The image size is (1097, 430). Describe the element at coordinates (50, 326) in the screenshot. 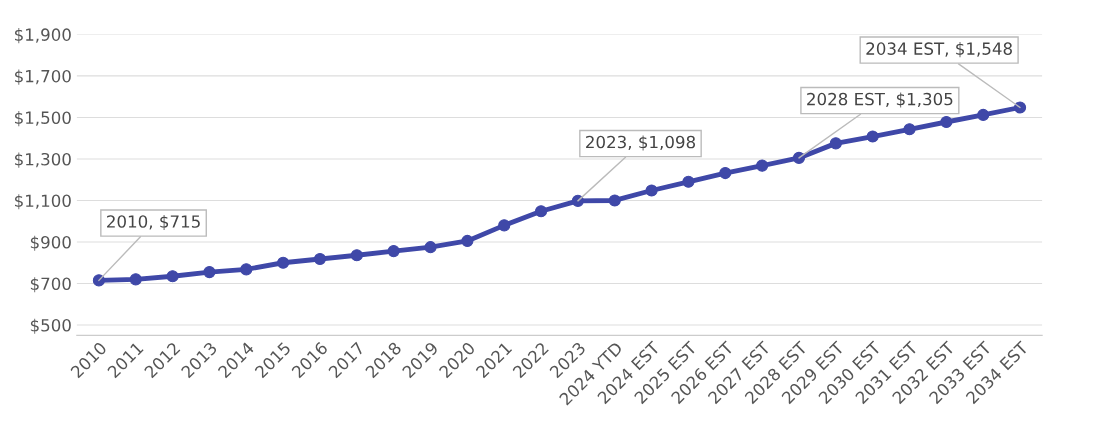

I see `y-tick-label: $500` at that location.